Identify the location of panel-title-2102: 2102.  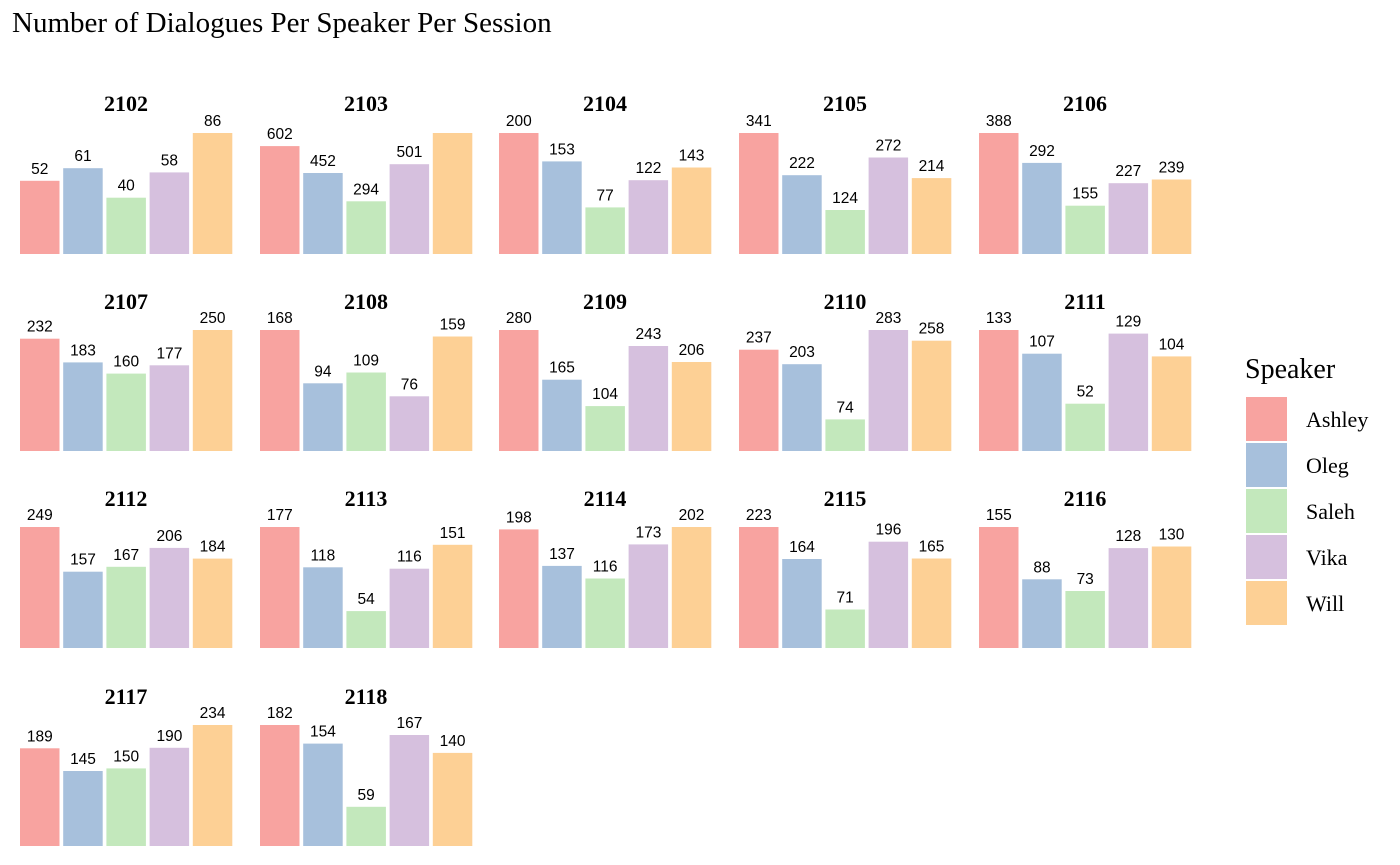
(126, 103).